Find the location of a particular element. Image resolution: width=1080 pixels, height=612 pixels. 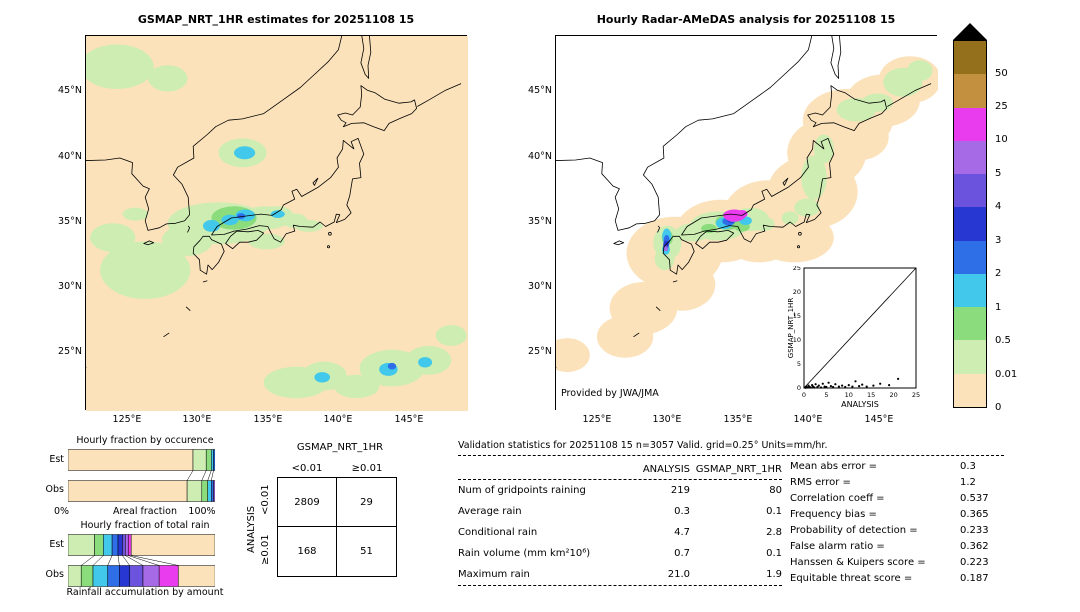

island-dot is located at coordinates (798, 247).